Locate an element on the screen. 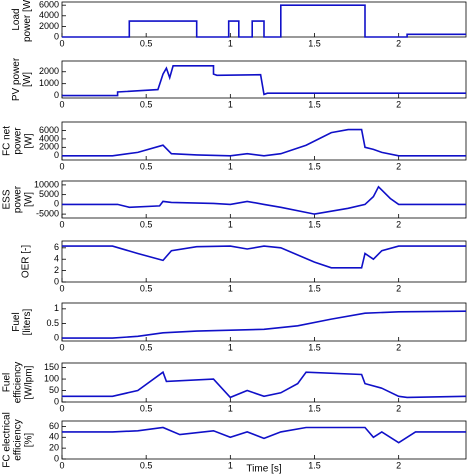 This screenshot has height=474, width=474. y-axis-label: [W/lpm] is located at coordinates (29, 382).